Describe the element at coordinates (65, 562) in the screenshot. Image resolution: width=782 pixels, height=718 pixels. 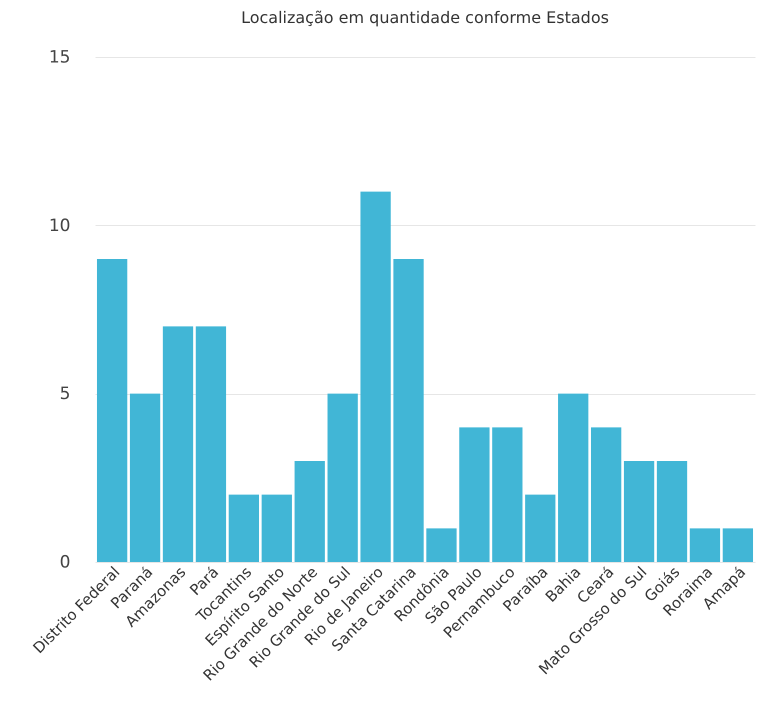
I see `y-tick-label: 0` at that location.